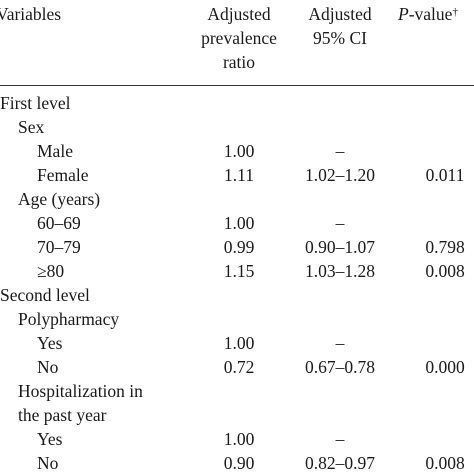 This screenshot has width=474, height=475. What do you see at coordinates (239, 62) in the screenshot?
I see `header-apr-line3: ratio` at bounding box center [239, 62].